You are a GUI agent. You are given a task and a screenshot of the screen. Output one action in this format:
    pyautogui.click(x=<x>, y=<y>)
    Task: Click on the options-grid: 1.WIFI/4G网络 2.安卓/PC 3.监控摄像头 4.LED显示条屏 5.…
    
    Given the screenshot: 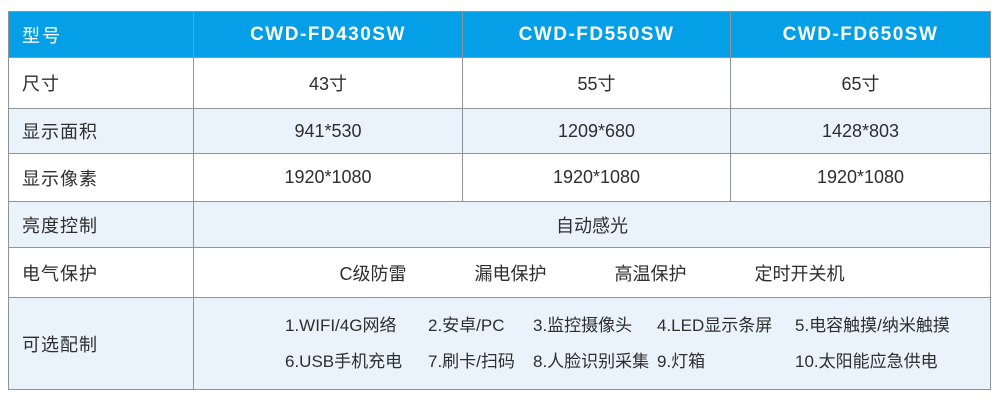 What is the action you would take?
    pyautogui.click(x=592, y=344)
    